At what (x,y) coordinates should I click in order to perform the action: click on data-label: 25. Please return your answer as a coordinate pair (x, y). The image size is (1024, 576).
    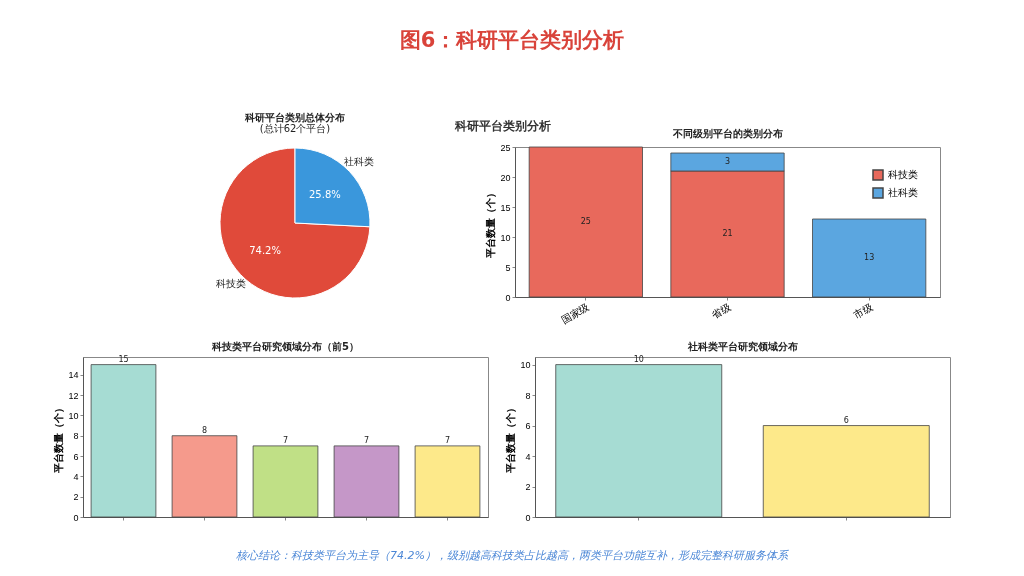
    Looking at the image, I should click on (585, 221).